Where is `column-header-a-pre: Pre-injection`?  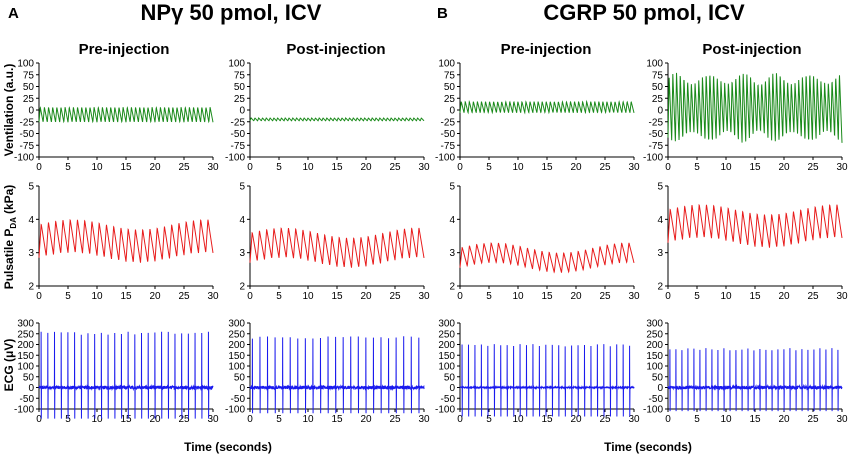 column-header-a-pre: Pre-injection is located at coordinates (124, 49).